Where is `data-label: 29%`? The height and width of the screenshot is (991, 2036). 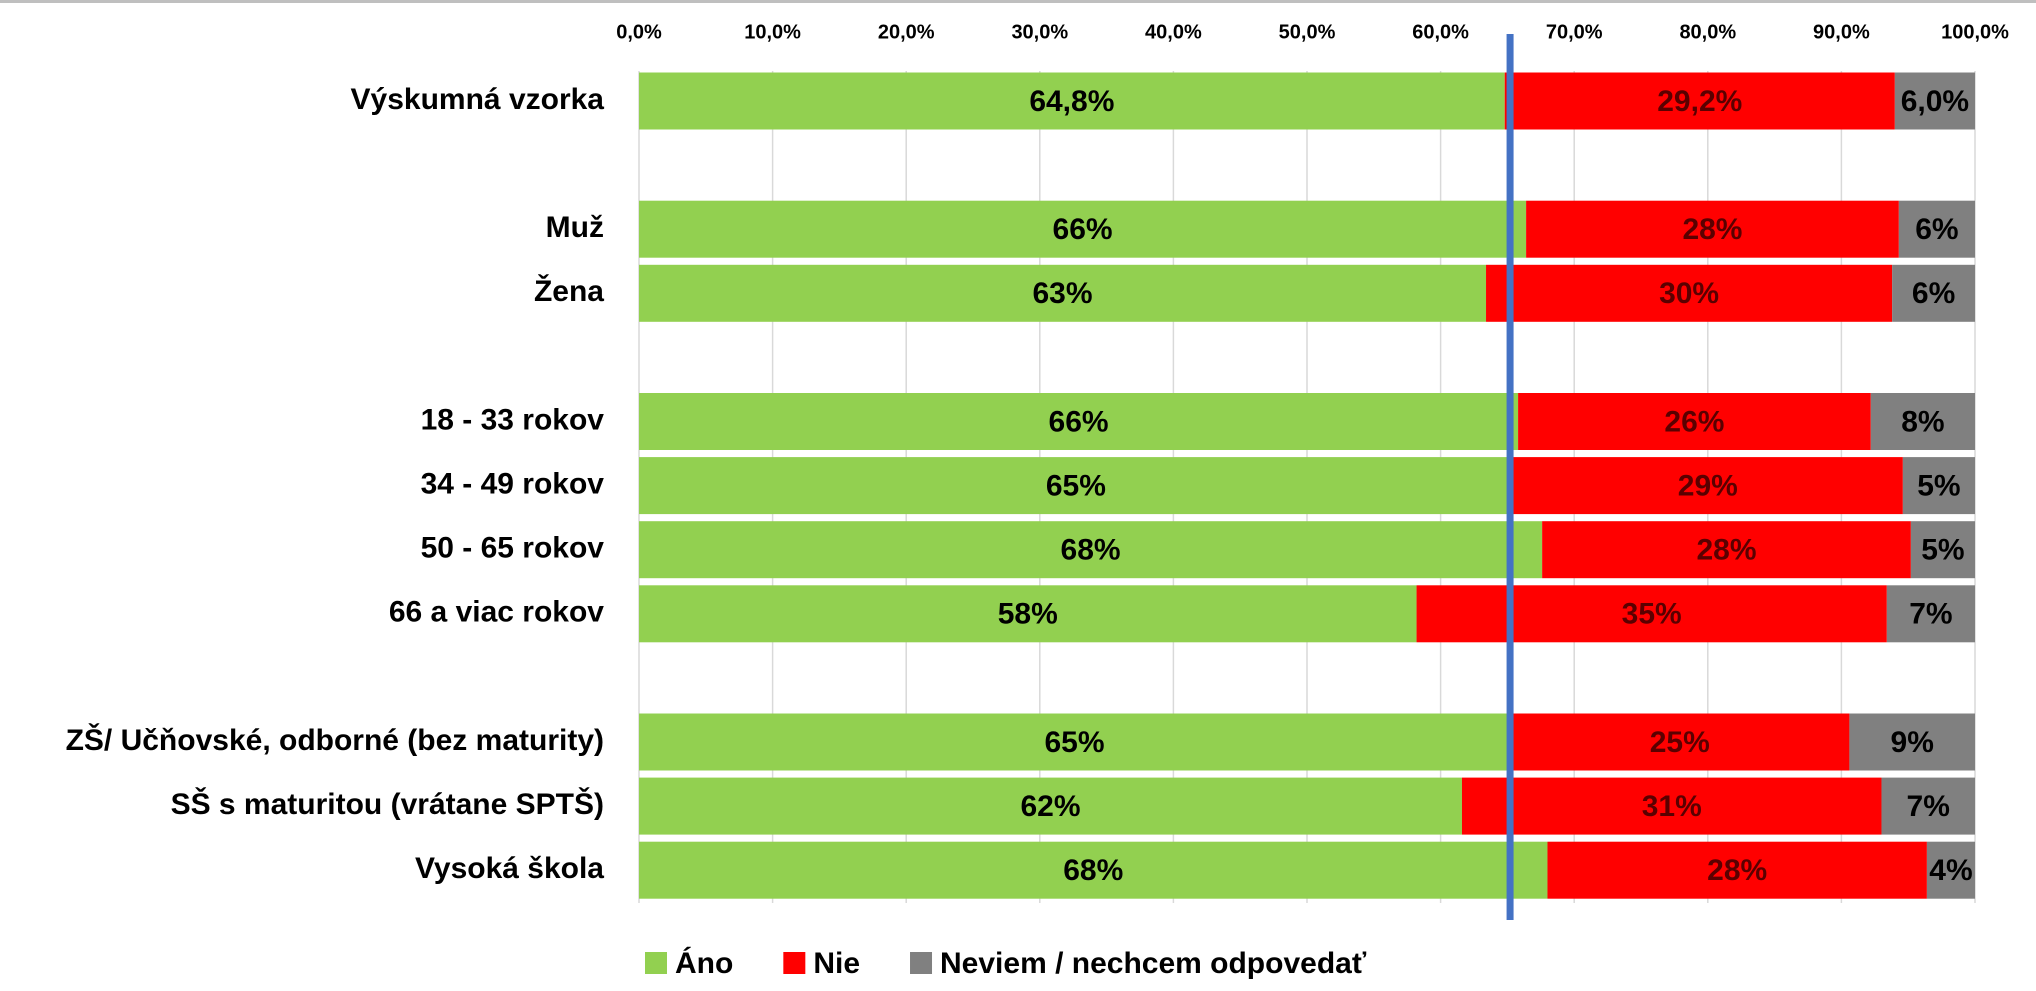
data-label: 29% is located at coordinates (1708, 486).